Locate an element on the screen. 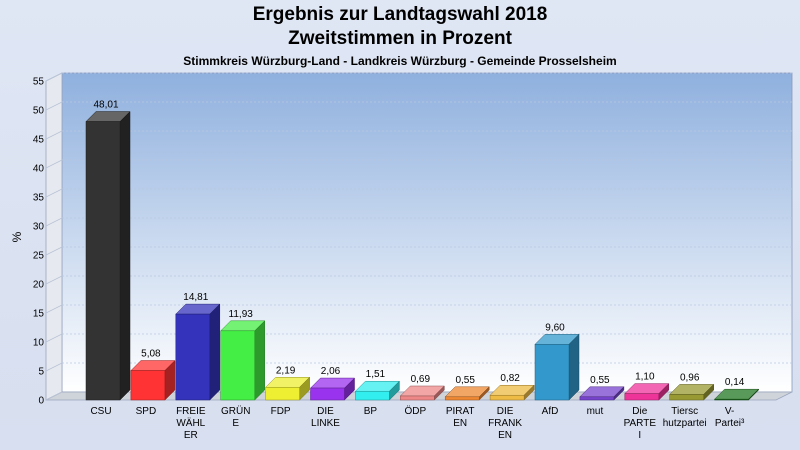  bar-value-label: 0,14 is located at coordinates (735, 382).